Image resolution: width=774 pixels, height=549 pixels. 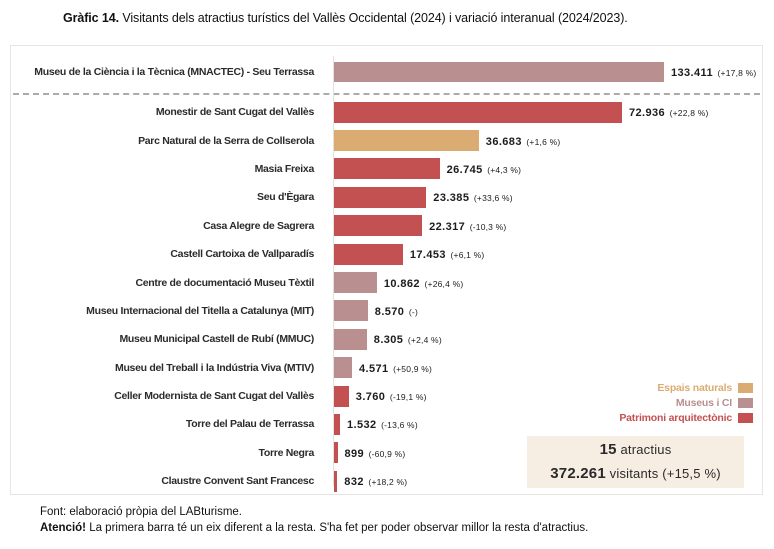 What do you see at coordinates (424, 283) in the screenshot?
I see `bar-value: 10.862 (+26,4 %)` at bounding box center [424, 283].